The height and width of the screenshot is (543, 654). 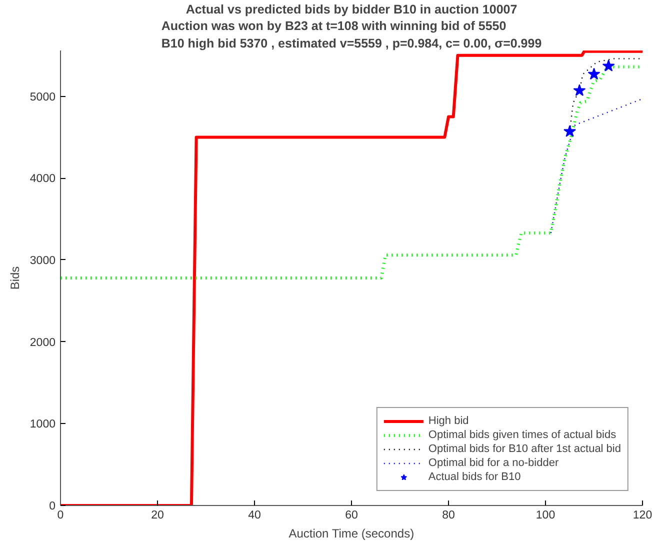 What do you see at coordinates (351, 533) in the screenshot?
I see `x-axis-title: Auction Time (seconds)` at bounding box center [351, 533].